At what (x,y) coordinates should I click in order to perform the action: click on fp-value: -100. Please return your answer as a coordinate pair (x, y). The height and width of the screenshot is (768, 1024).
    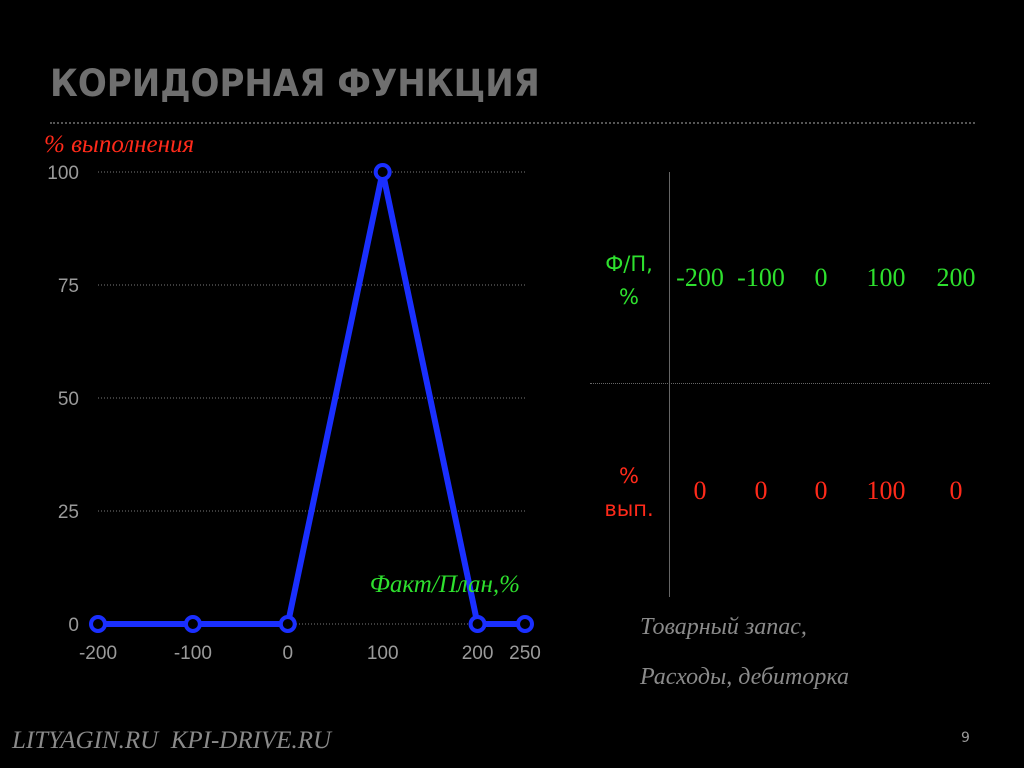
    Looking at the image, I should click on (761, 277).